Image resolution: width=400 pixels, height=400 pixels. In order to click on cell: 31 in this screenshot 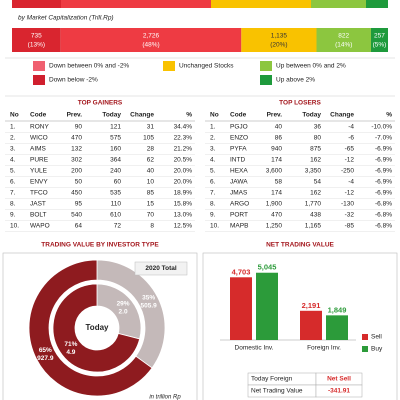, I will do `click(151, 127)`.